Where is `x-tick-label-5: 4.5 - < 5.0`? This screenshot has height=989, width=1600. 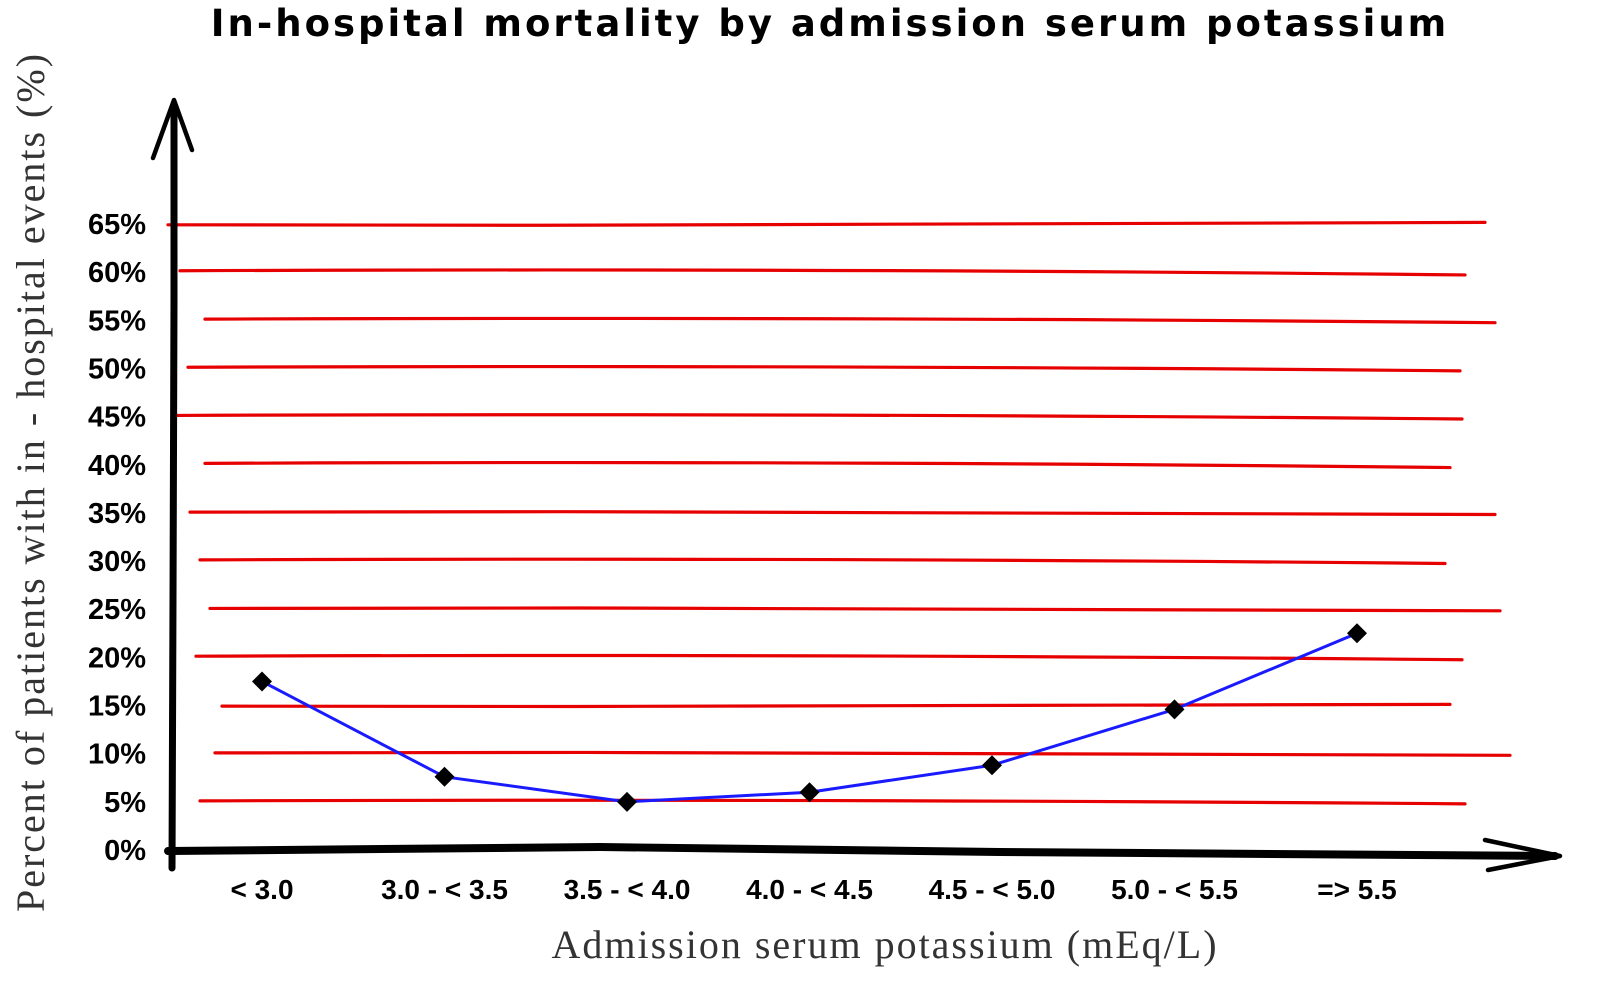 x-tick-label-5: 4.5 - < 5.0 is located at coordinates (992, 889).